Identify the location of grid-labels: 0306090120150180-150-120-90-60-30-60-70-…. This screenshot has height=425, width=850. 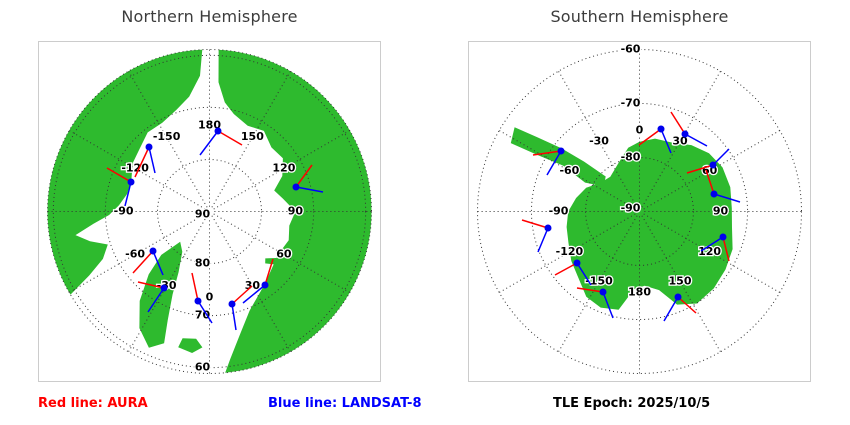
(638, 171).